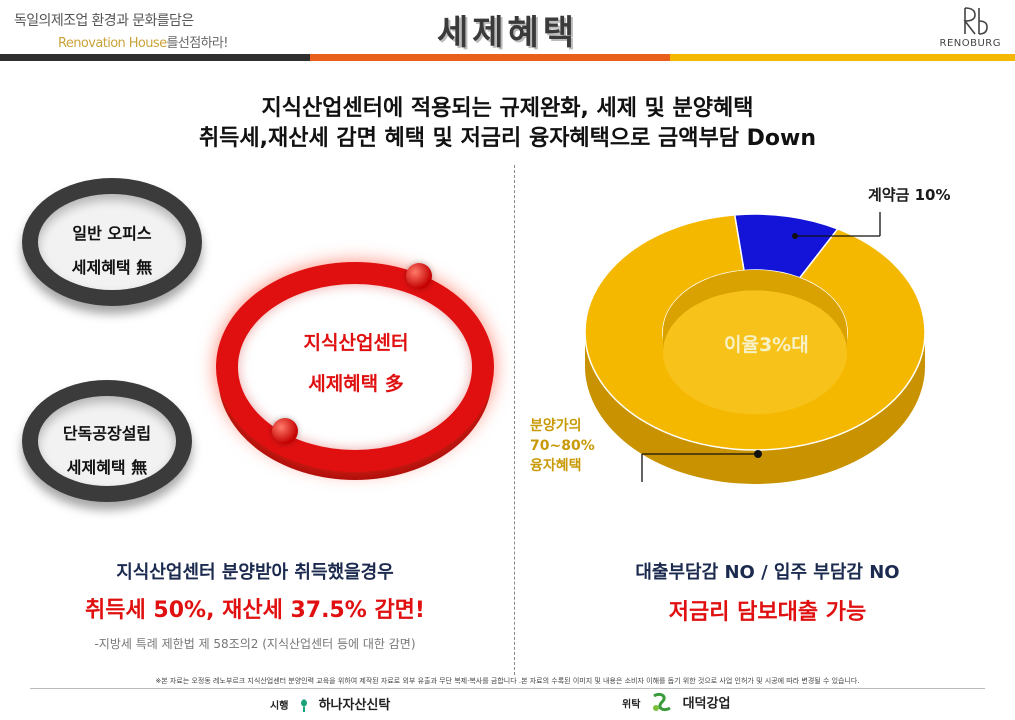 This screenshot has height=720, width=1015. What do you see at coordinates (112, 249) in the screenshot?
I see `office-ring-label: 일반 오피스 세제혜택 無` at bounding box center [112, 249].